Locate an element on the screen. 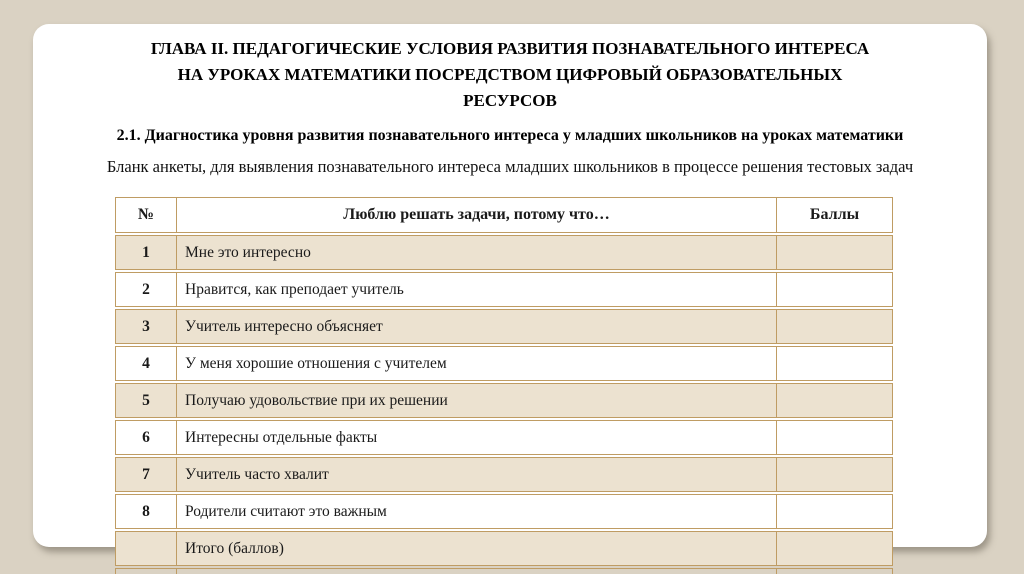  row-question: Итого (%) (кол-во бал/кол-во вопр х 100% is located at coordinates (476, 571).